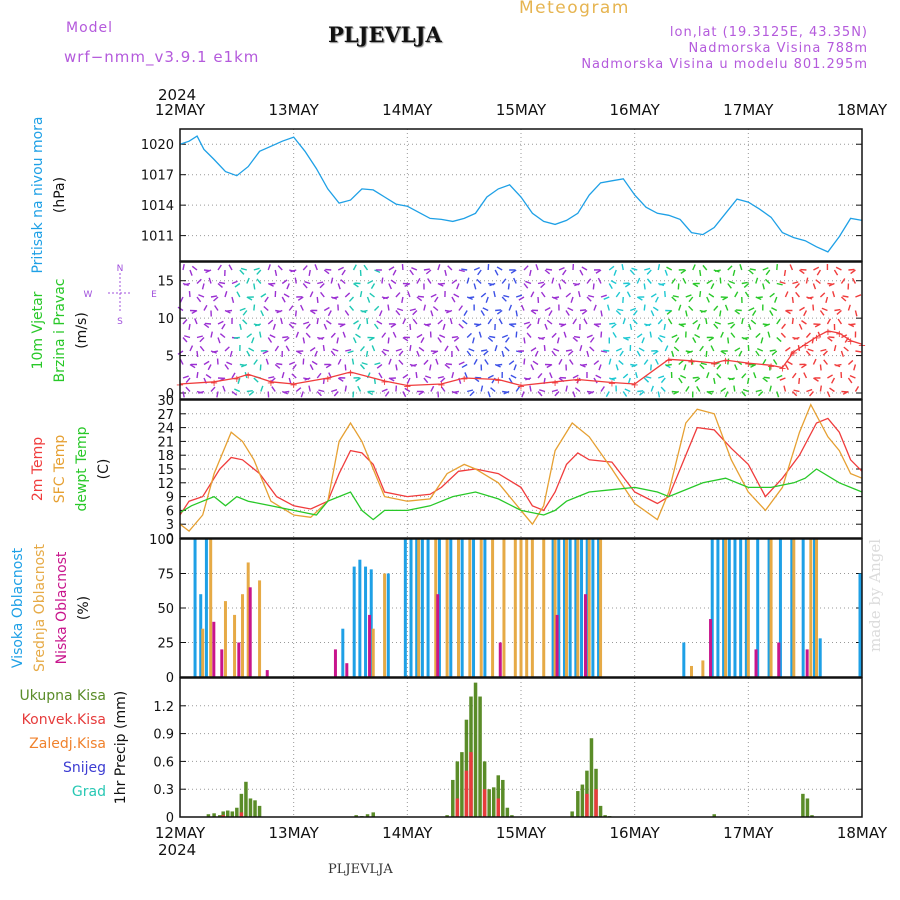  What do you see at coordinates (170, 357) in the screenshot?
I see `y-tick-label: 5` at bounding box center [170, 357].